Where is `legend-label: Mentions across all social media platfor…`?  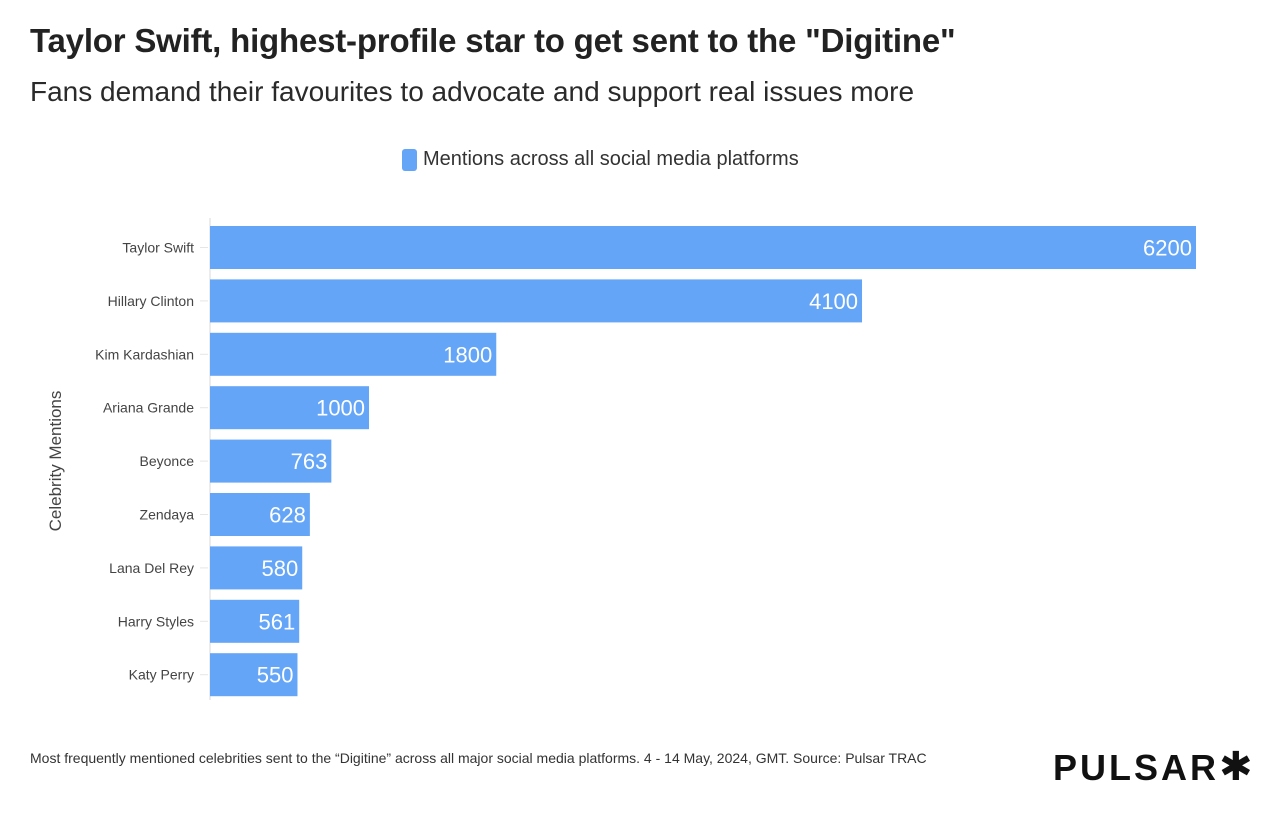 legend-label: Mentions across all social media platfor… is located at coordinates (611, 159).